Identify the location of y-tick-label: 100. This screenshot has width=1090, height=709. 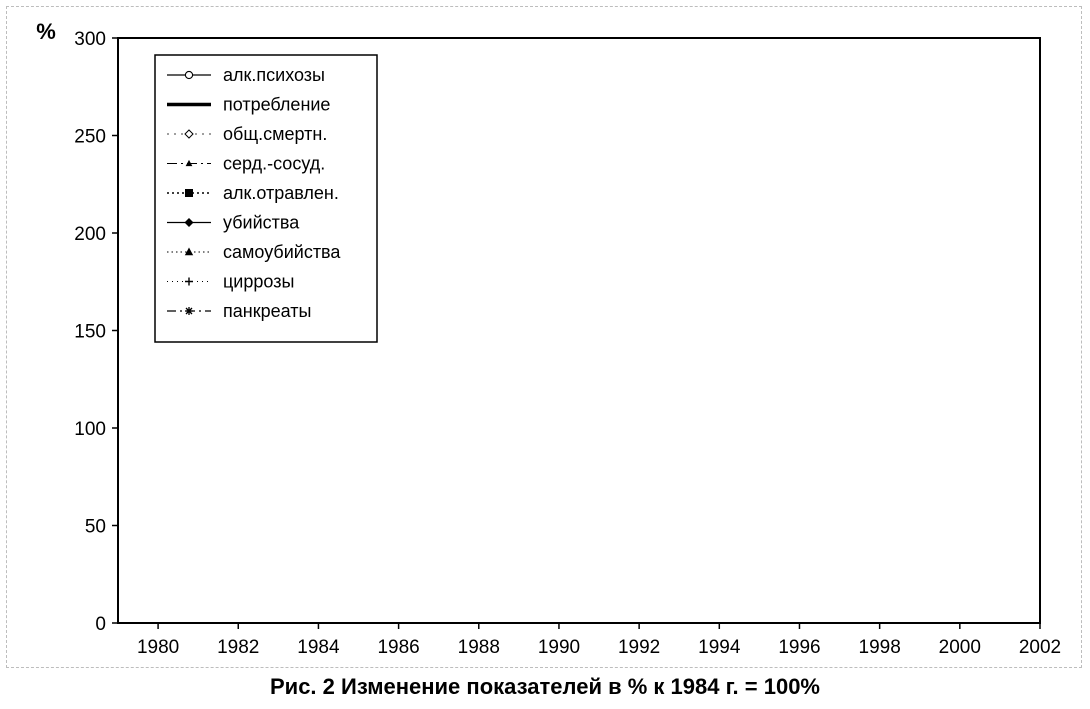
(90, 429).